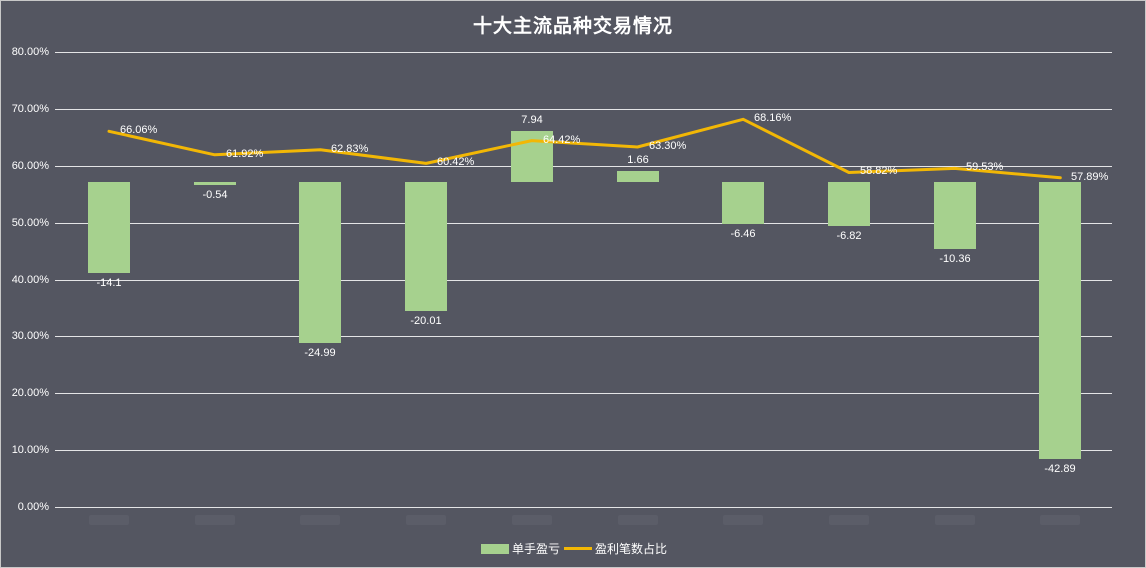 This screenshot has width=1146, height=568. I want to click on legend: 单手盈亏 盈利笔数占比, so click(574, 548).